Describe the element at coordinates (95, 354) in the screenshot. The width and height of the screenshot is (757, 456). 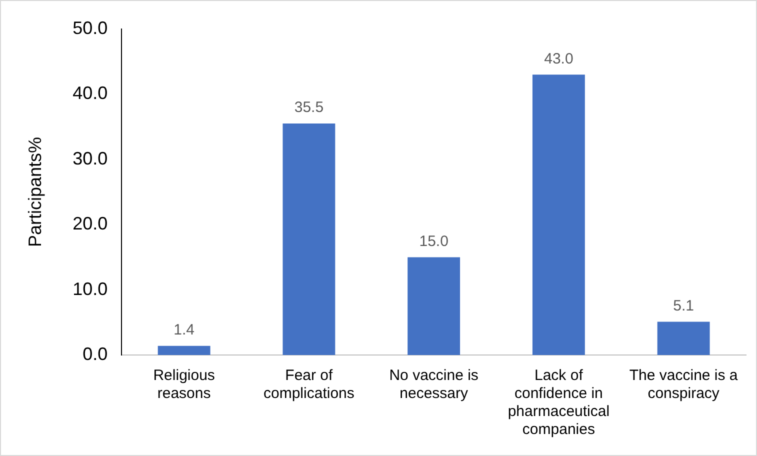
I see `y-tick-label: 0.0` at that location.